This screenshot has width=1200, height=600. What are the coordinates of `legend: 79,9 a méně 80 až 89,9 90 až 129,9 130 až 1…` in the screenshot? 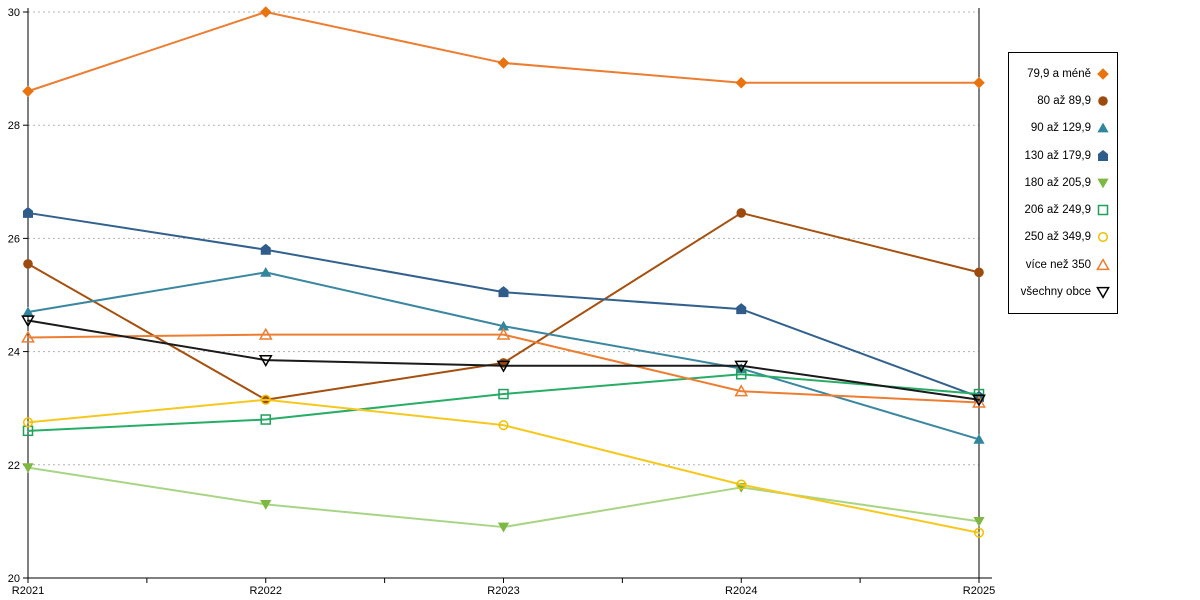 It's located at (1063, 183).